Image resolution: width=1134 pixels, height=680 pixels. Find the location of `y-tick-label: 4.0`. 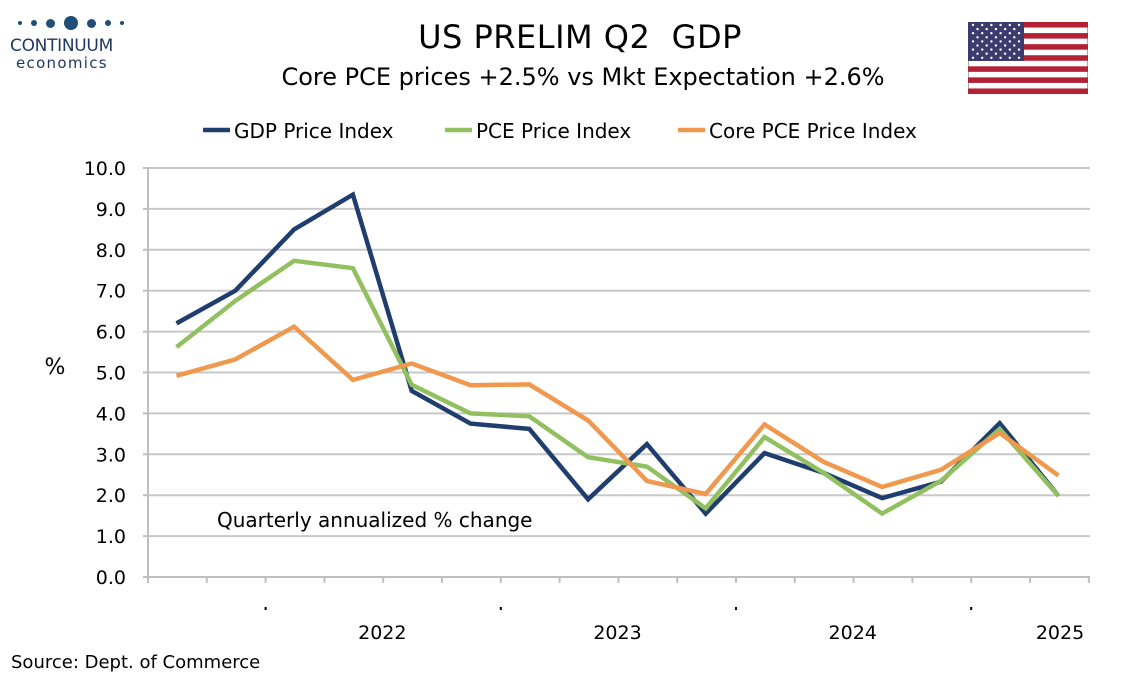

y-tick-label: 4.0 is located at coordinates (111, 414).